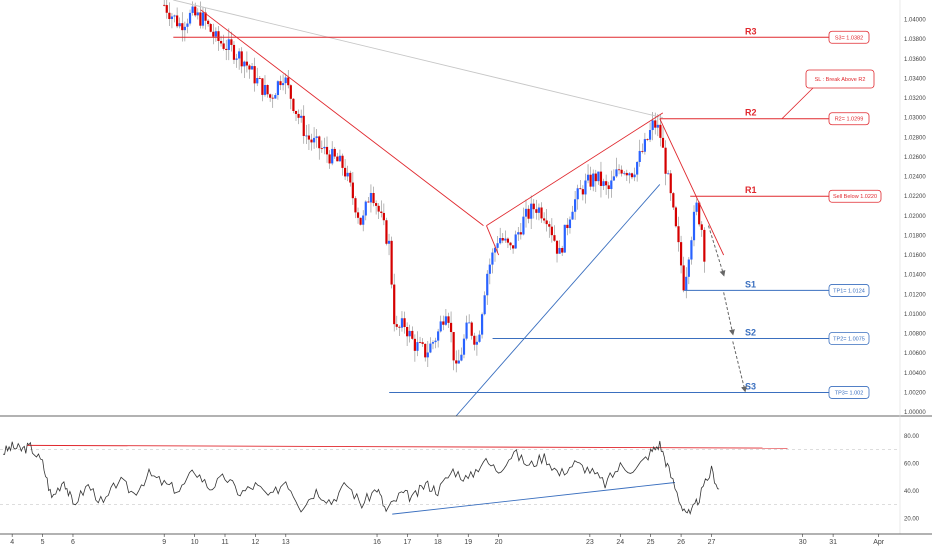  Describe the element at coordinates (915, 138) in the screenshot. I see `price-tick-label: 1.02800` at that location.